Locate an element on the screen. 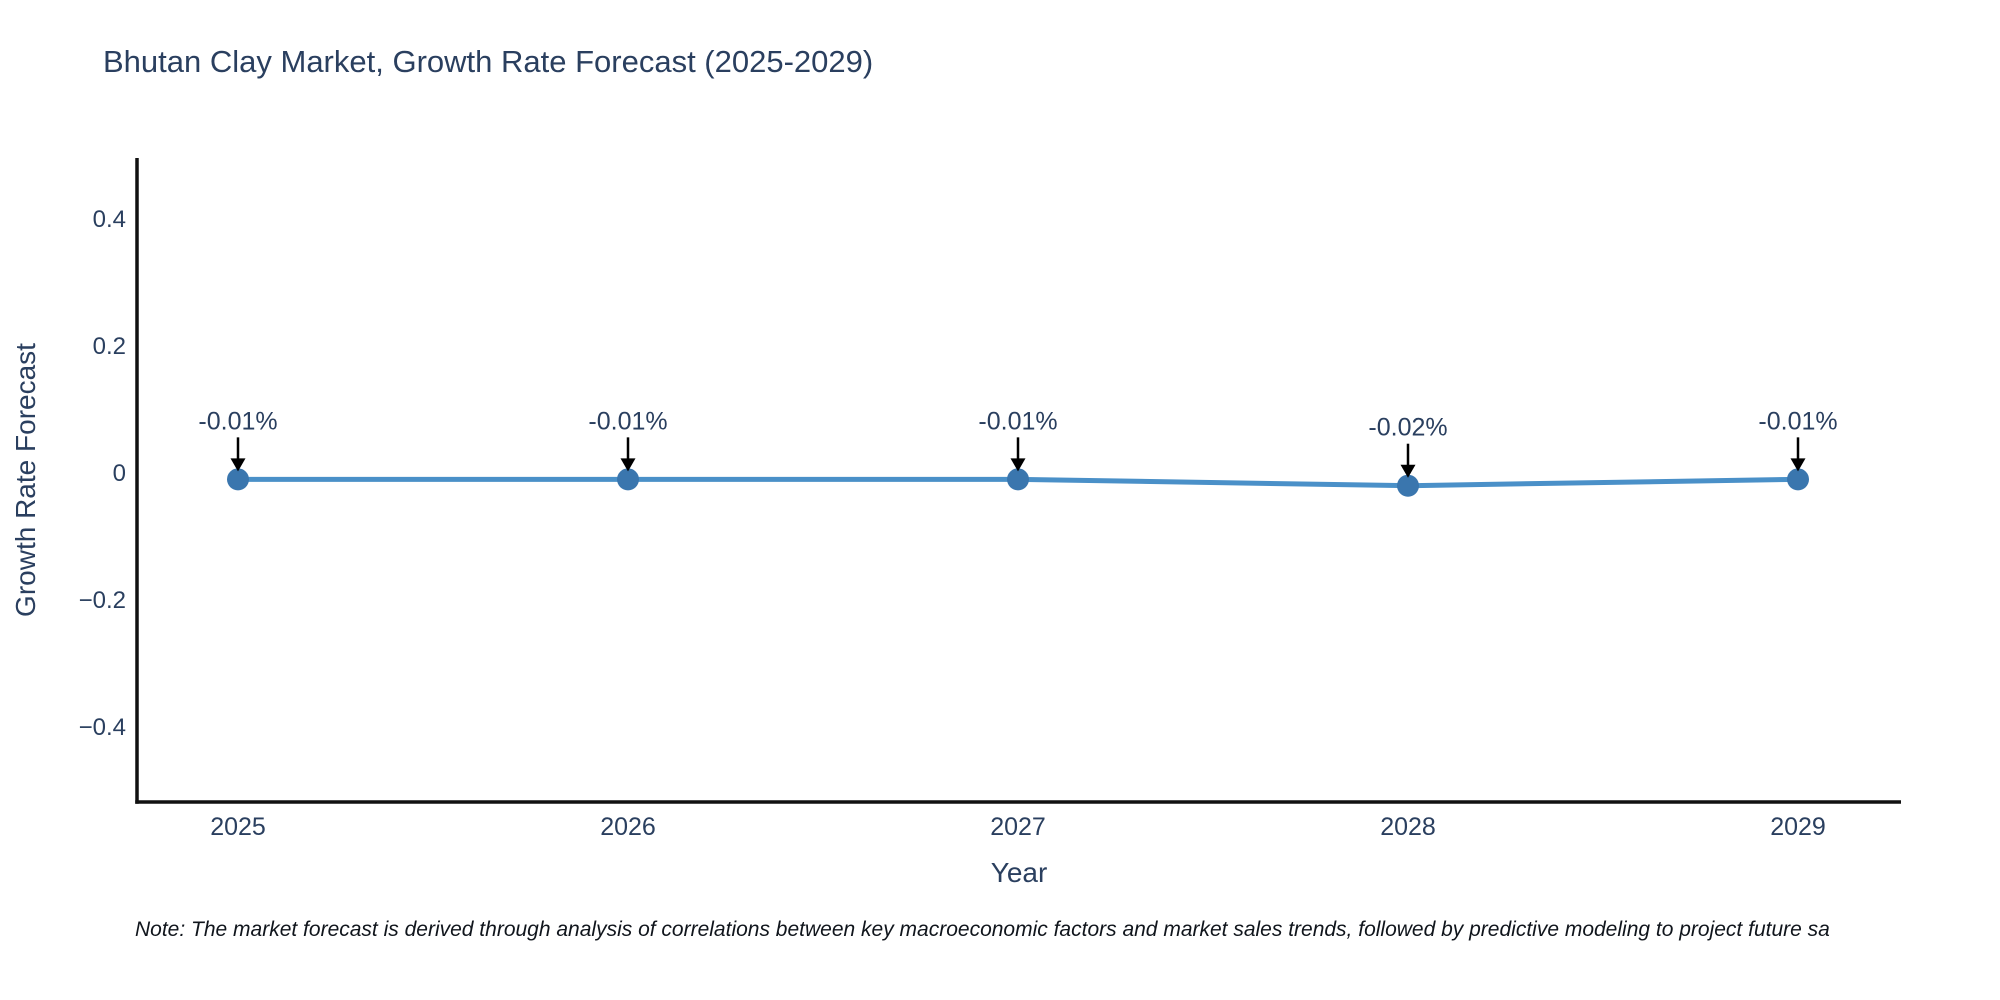  y-tick-label: −0.4 is located at coordinates (102, 727).